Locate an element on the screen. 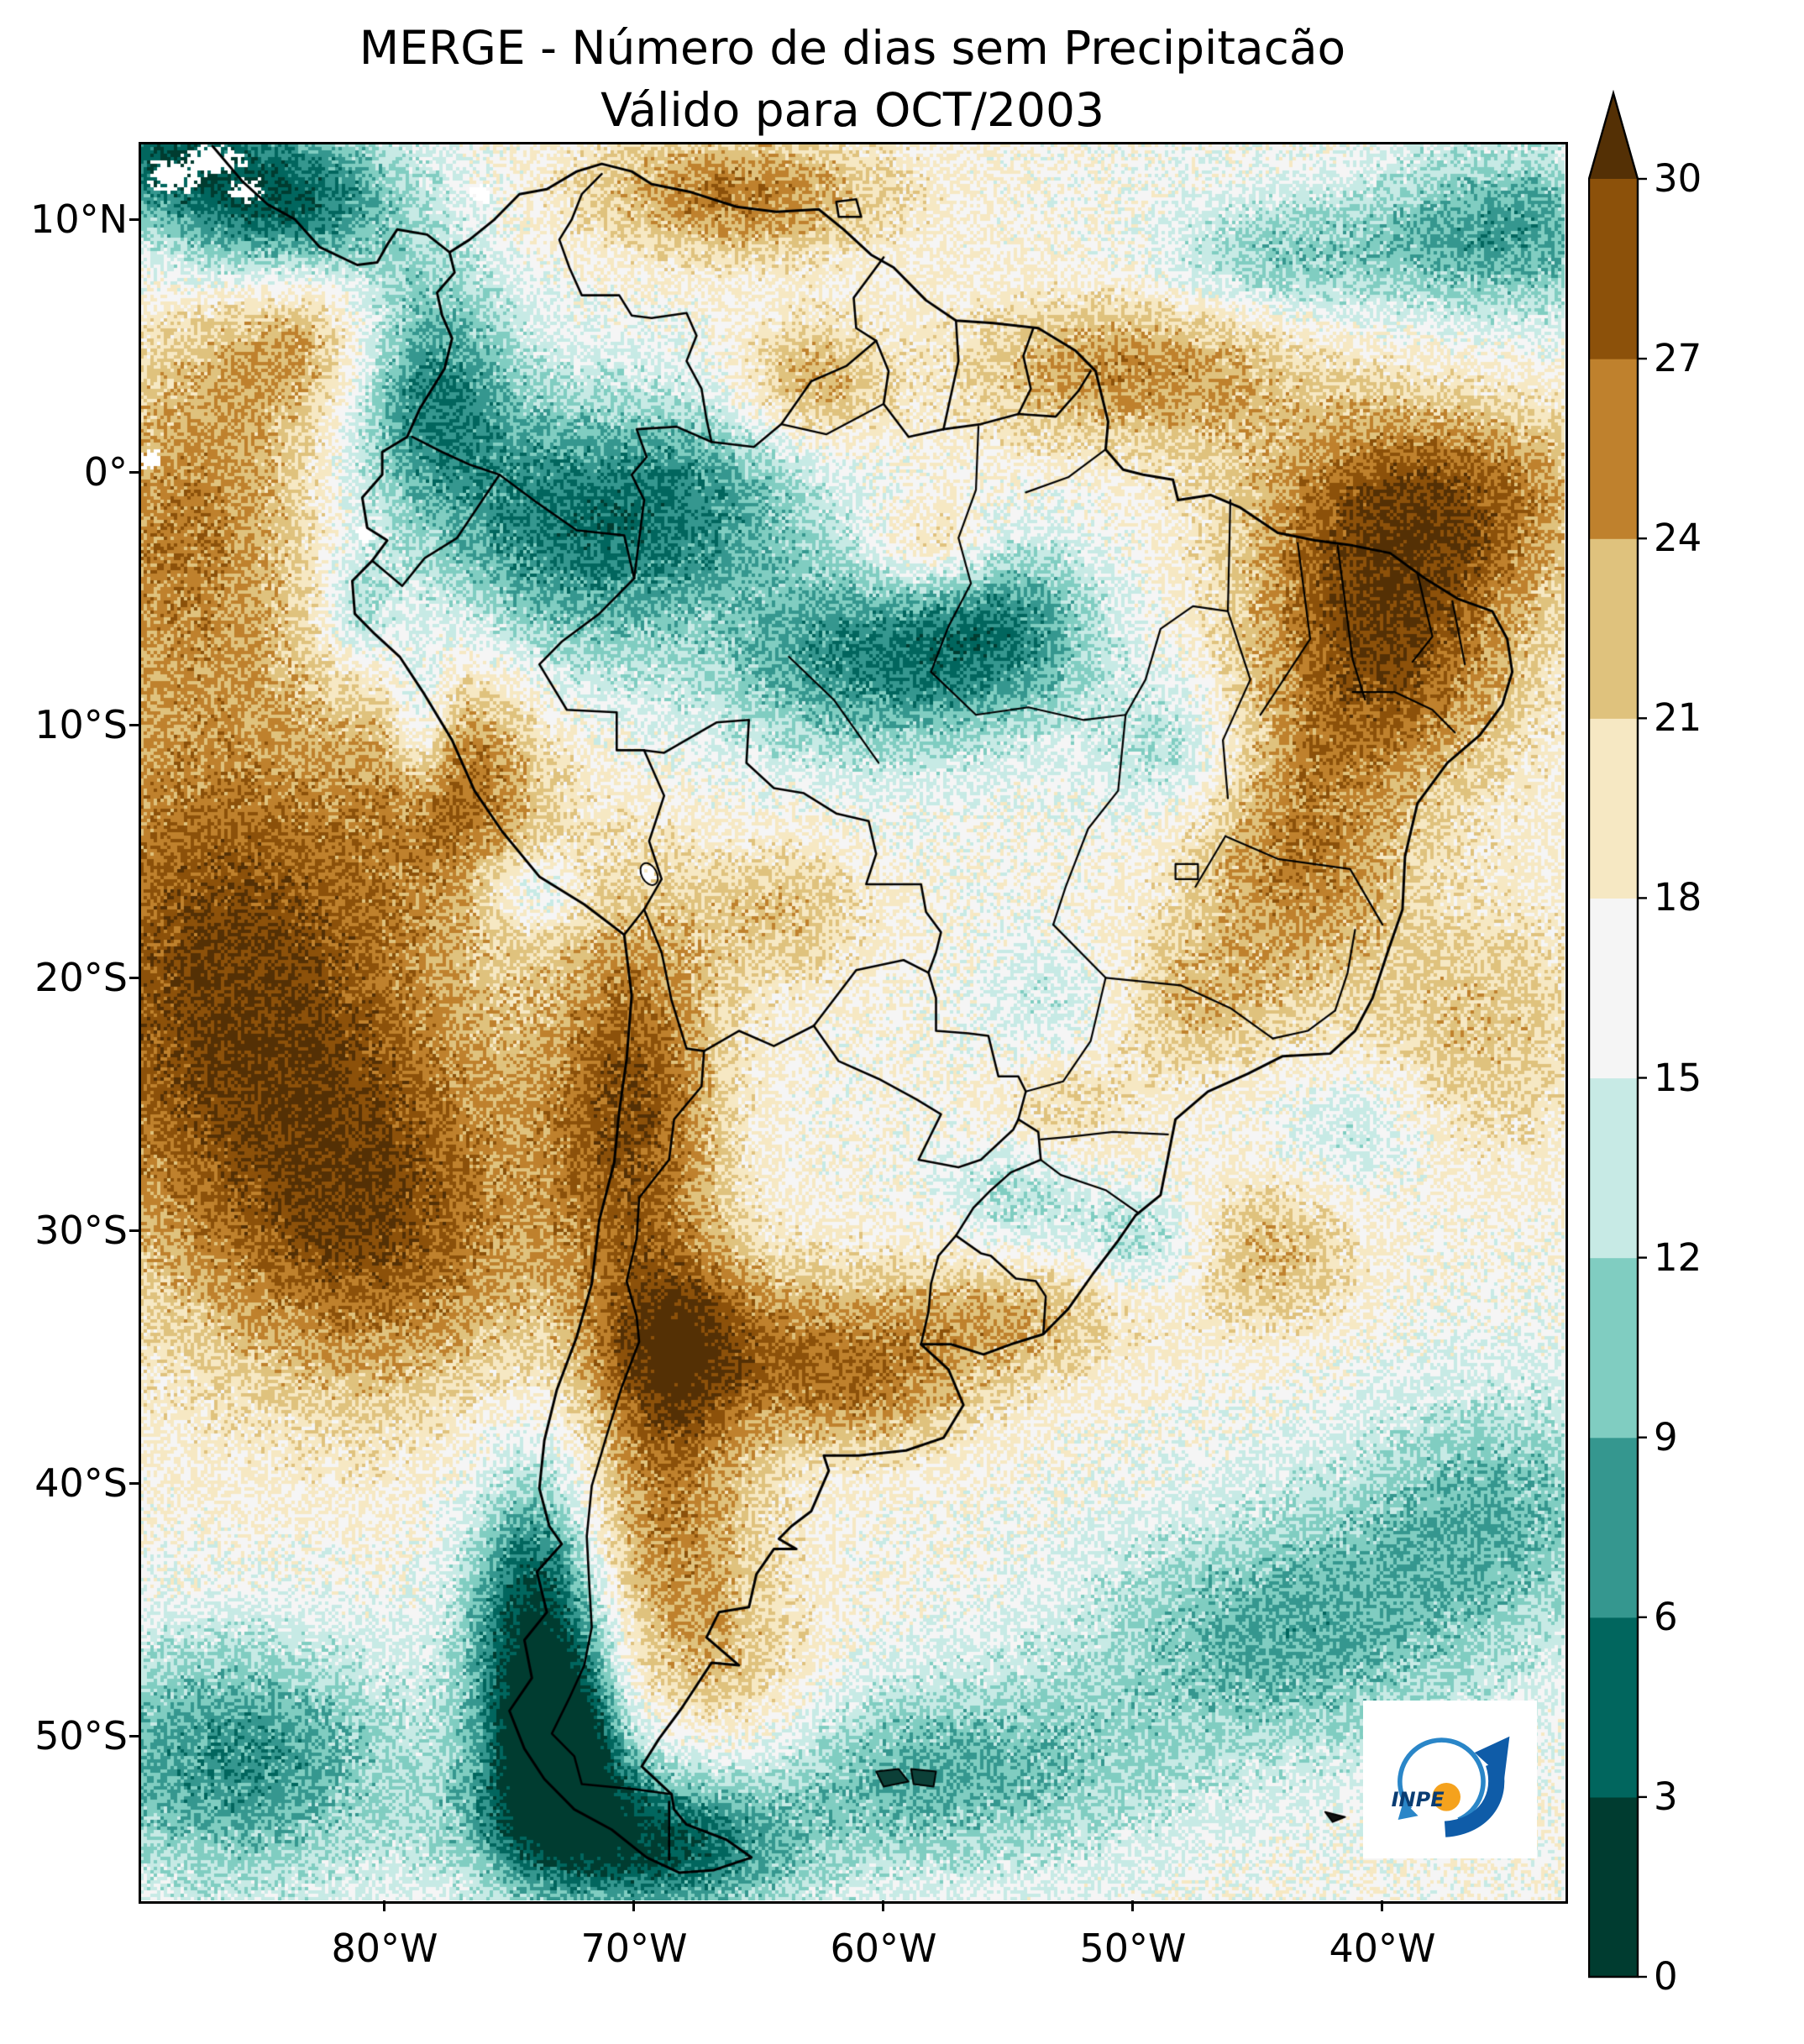  colorbar-label-24: 24 is located at coordinates (1678, 538).